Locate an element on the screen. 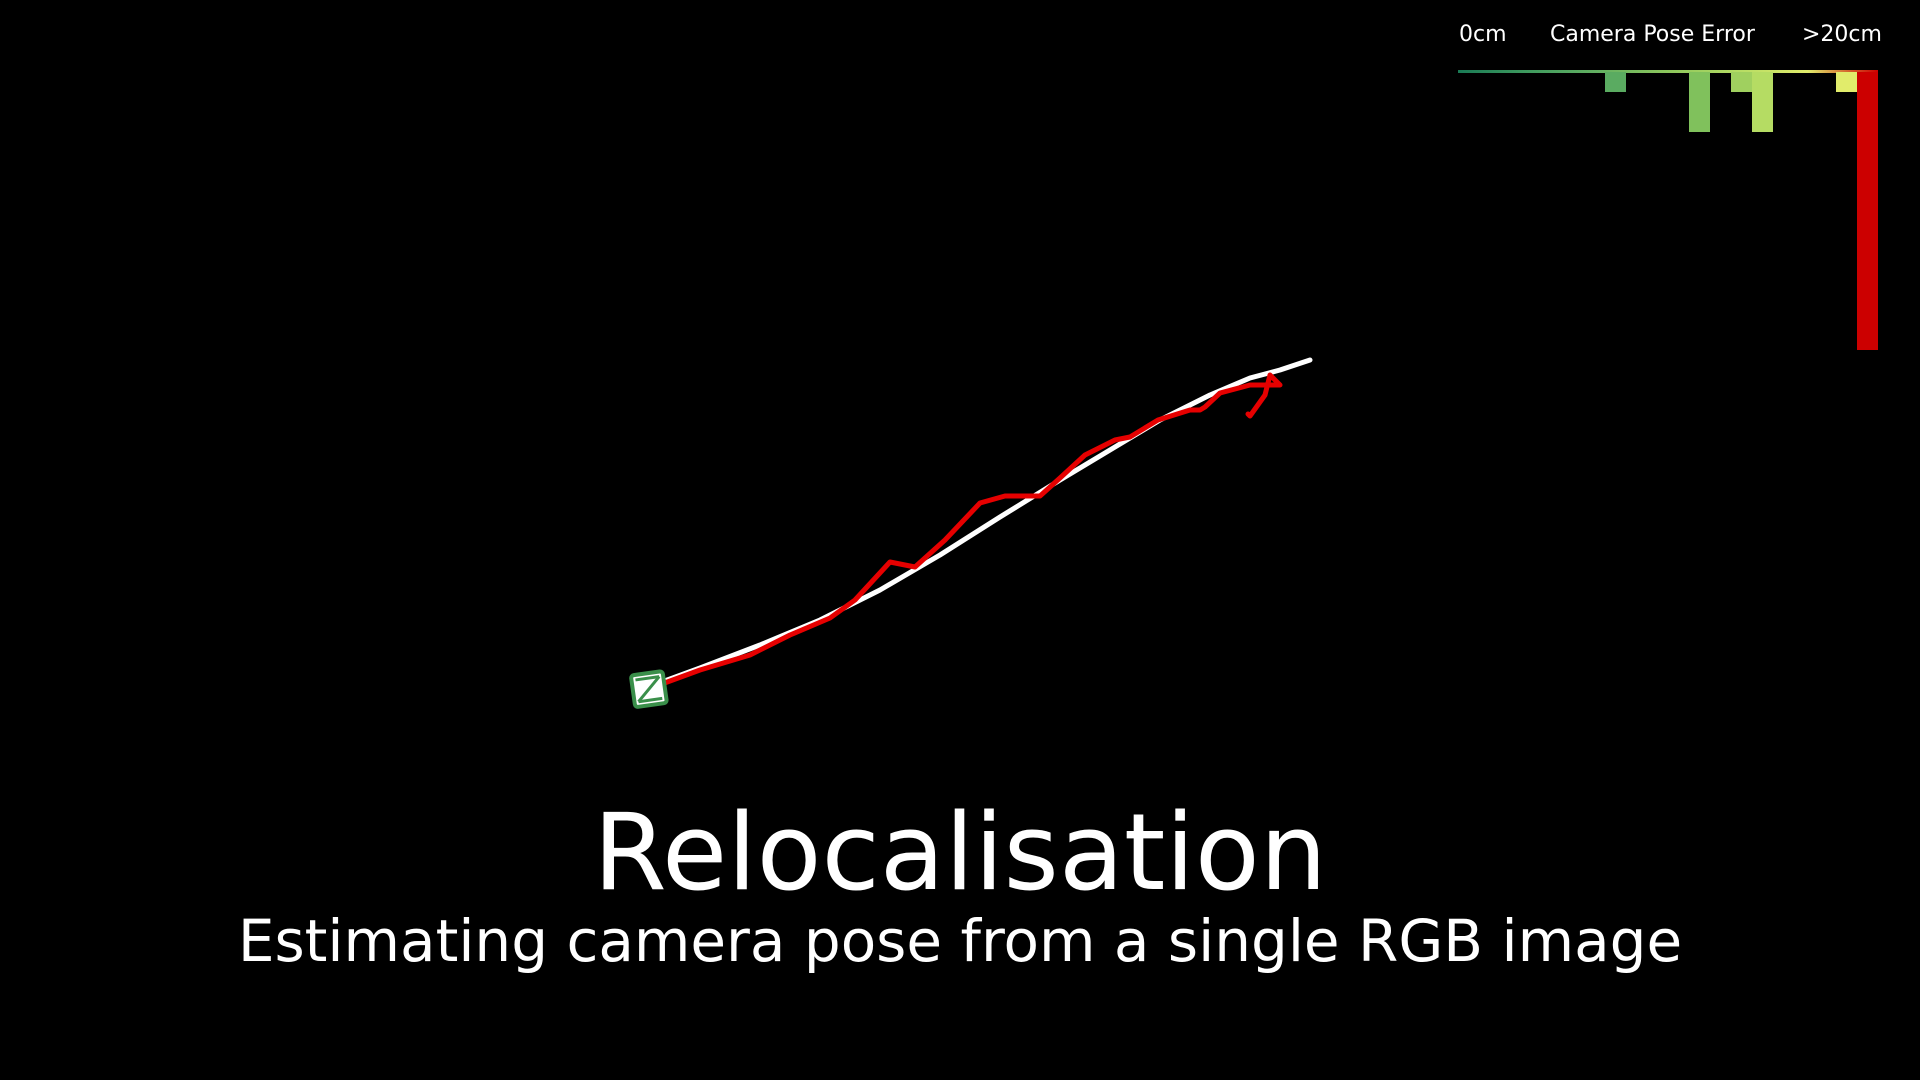  legend-min-label: 0cm is located at coordinates (1483, 34).